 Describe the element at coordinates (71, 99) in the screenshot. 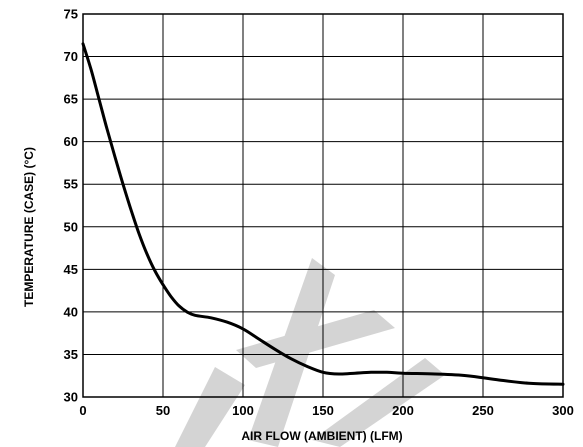

I see `y-tick-label-7: 65` at that location.